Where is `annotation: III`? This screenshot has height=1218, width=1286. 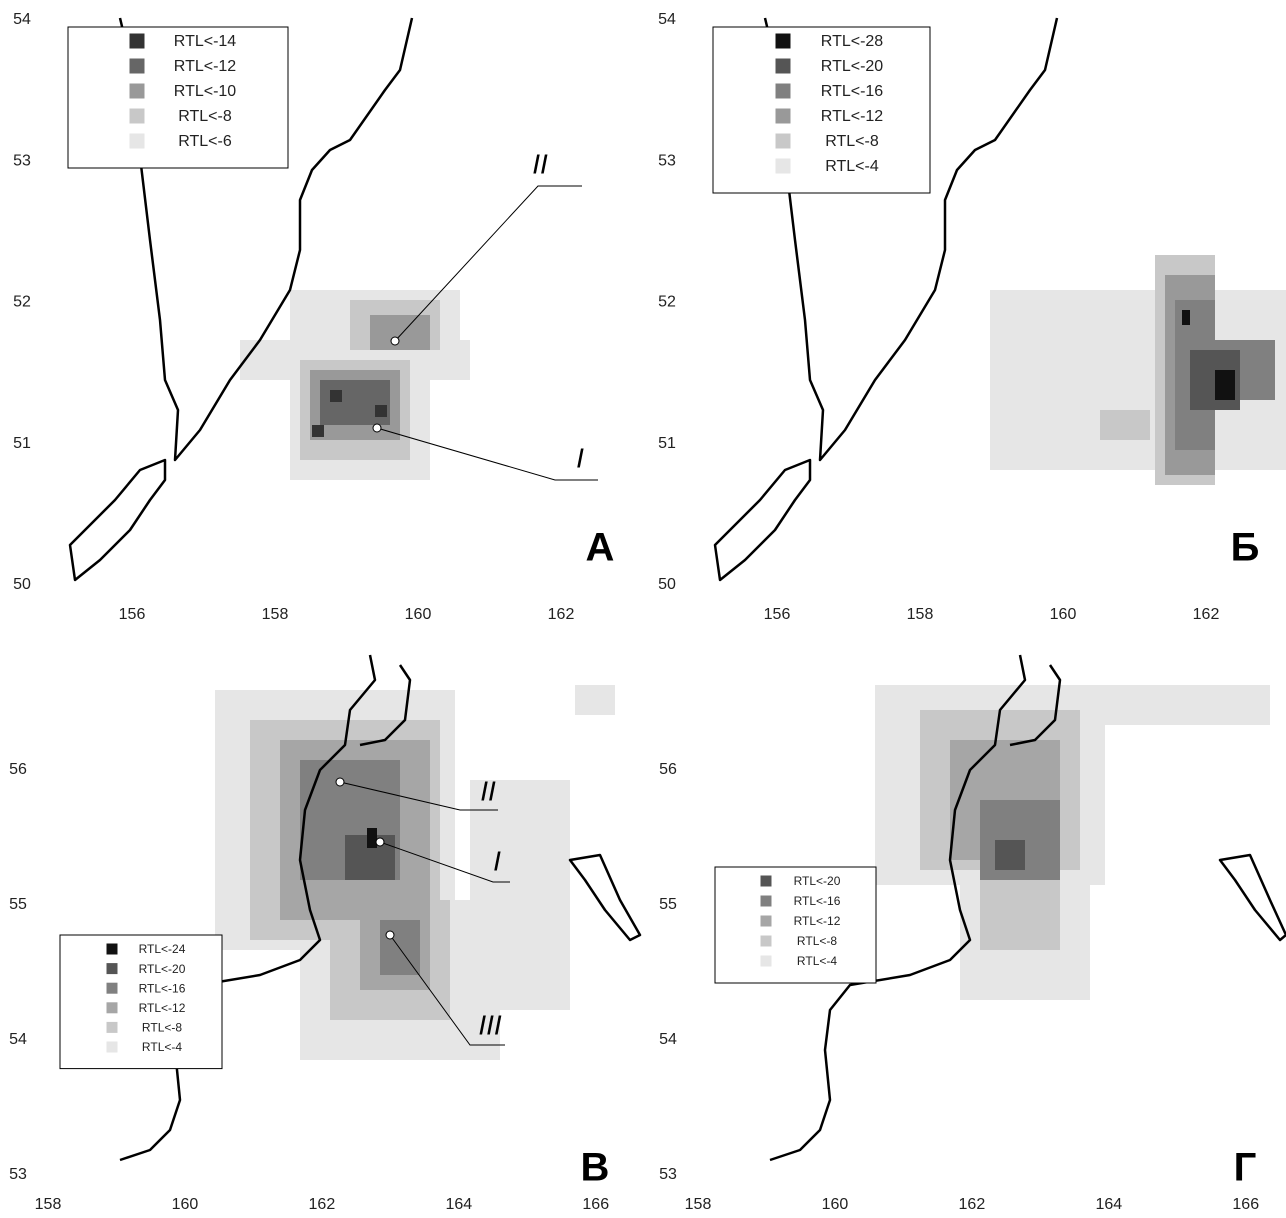
annotation: III is located at coordinates (490, 1024).